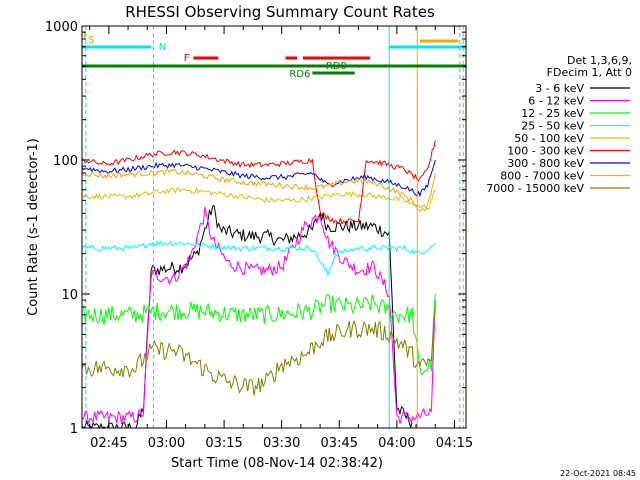 This screenshot has width=640, height=480. I want to click on flag-label-i: I, so click(84, 35).